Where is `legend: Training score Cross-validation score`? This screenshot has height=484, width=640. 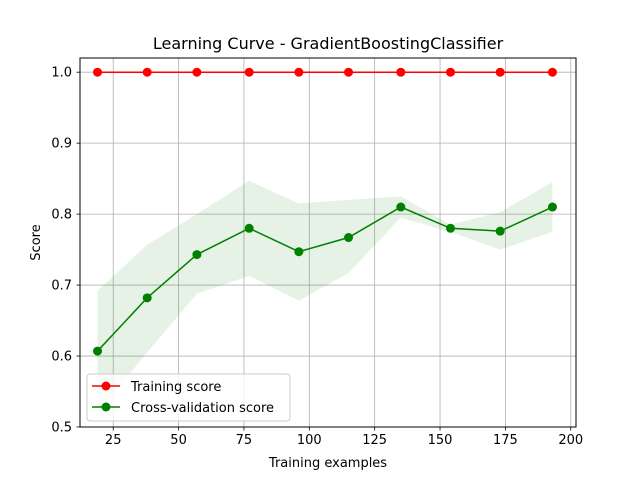
legend: Training score Cross-validation score is located at coordinates (188, 397).